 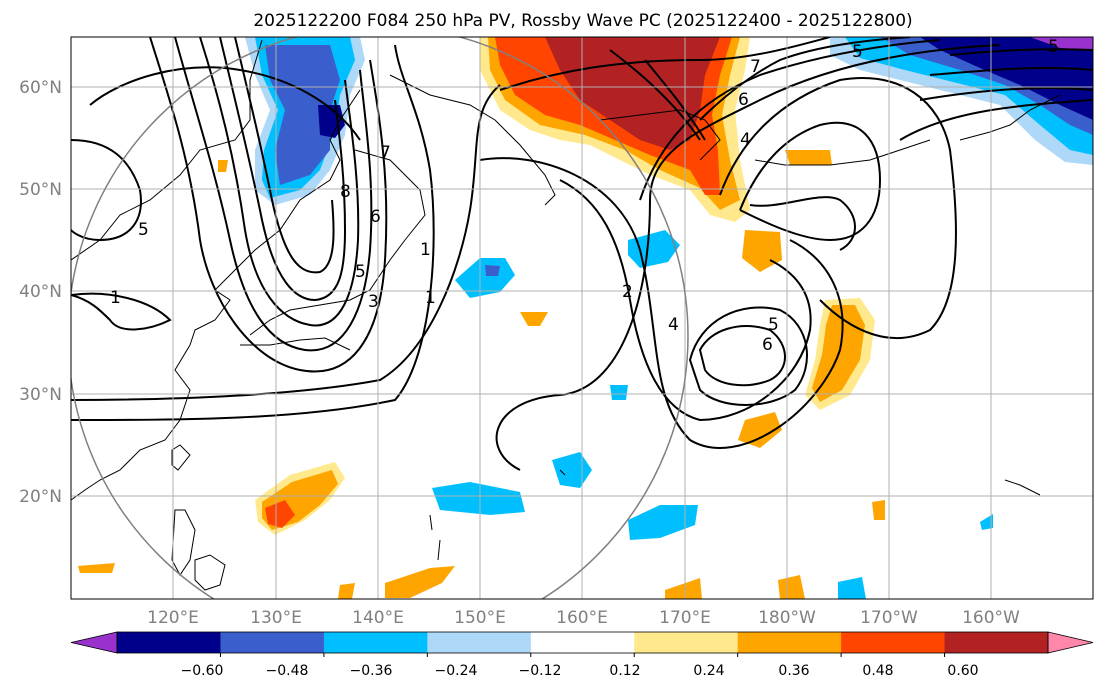 I want to click on lon-label: 160°E, so click(x=582, y=618).